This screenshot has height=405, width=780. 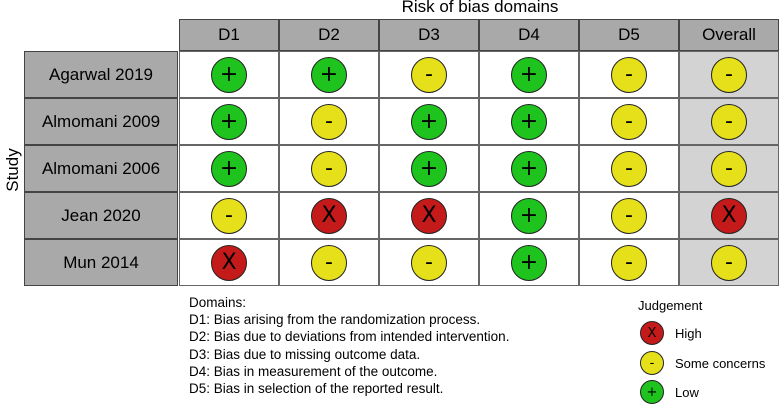 I want to click on column-header-d2: D2, so click(x=329, y=35).